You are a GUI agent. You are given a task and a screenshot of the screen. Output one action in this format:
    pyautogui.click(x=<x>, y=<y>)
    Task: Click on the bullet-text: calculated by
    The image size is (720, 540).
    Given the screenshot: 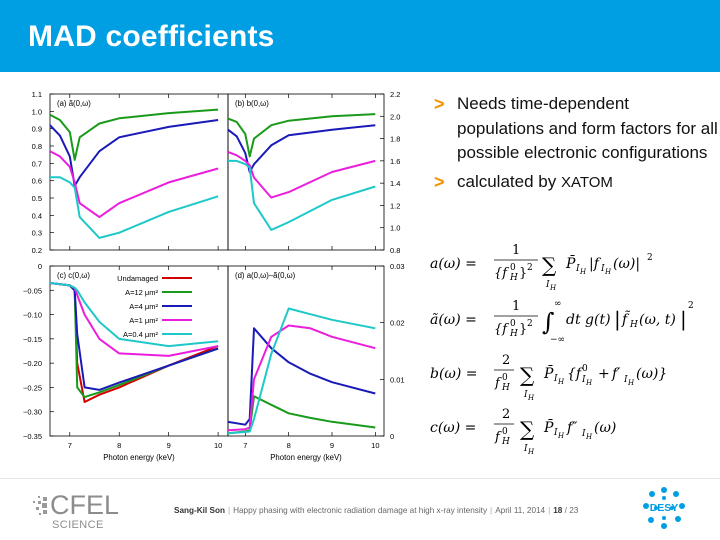 What is the action you would take?
    pyautogui.click(x=509, y=181)
    